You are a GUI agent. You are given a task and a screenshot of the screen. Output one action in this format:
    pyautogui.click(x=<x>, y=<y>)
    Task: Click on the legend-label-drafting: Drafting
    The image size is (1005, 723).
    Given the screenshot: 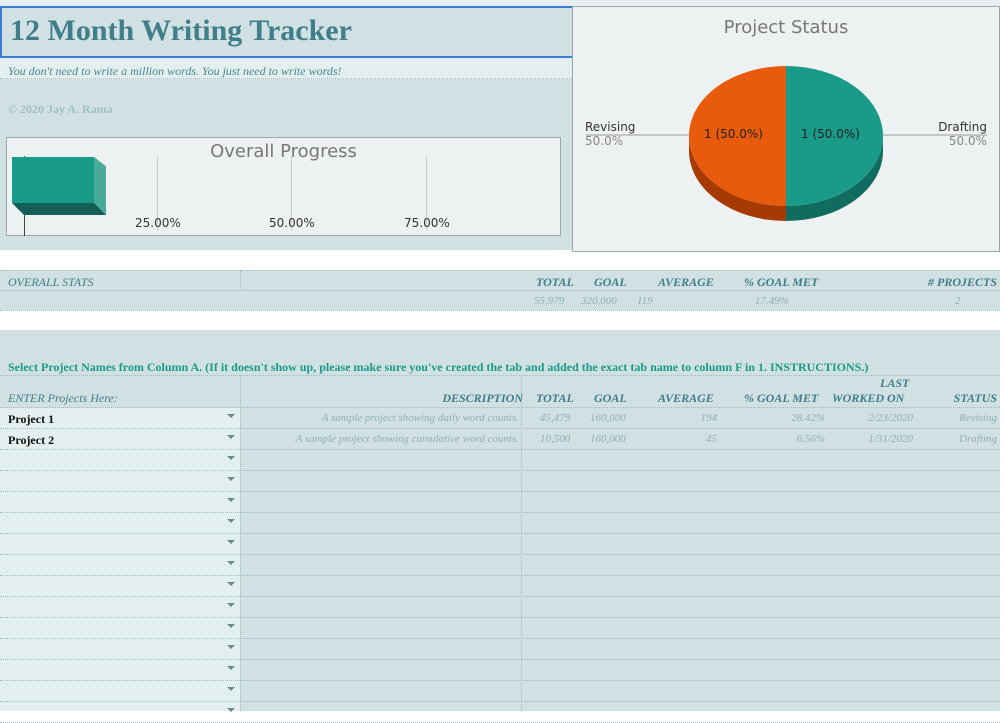 What is the action you would take?
    pyautogui.click(x=962, y=127)
    